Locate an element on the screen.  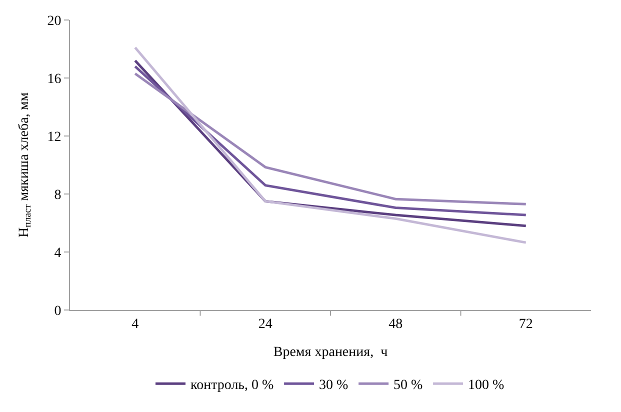
y-tick-label: 16 is located at coordinates (54, 79).